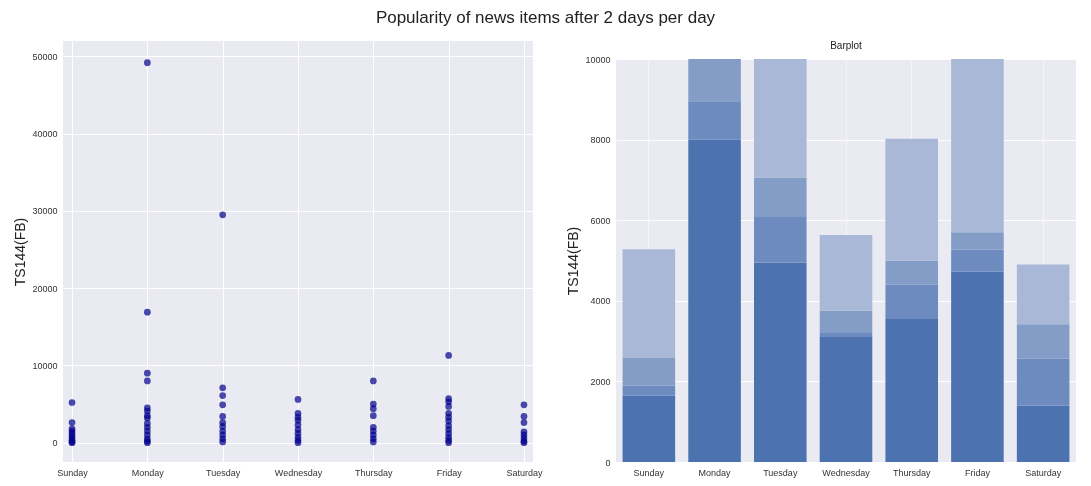  What do you see at coordinates (846, 45) in the screenshot?
I see `chart-title: Barplot` at bounding box center [846, 45].